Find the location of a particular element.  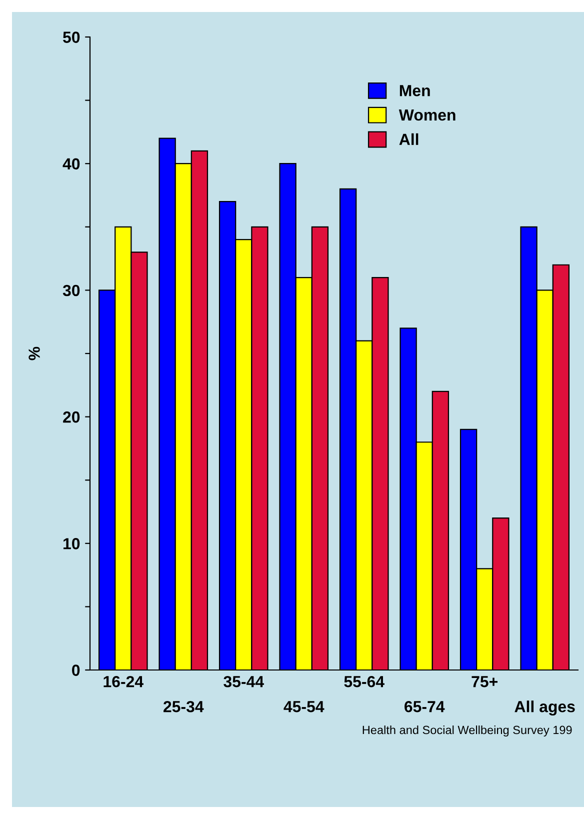

text: Health and Social Wellbeing Survey 199 is located at coordinates (467, 731).